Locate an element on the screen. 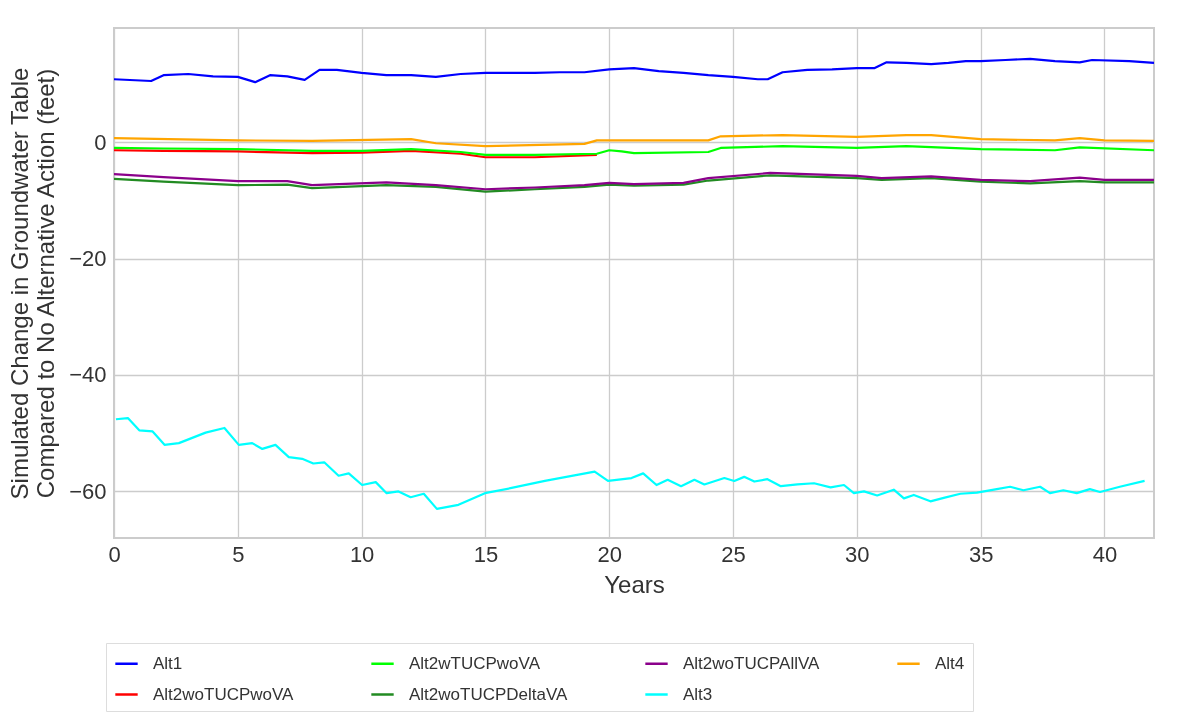 This screenshot has width=1191, height=726. x-tick-label: 35 is located at coordinates (981, 554).